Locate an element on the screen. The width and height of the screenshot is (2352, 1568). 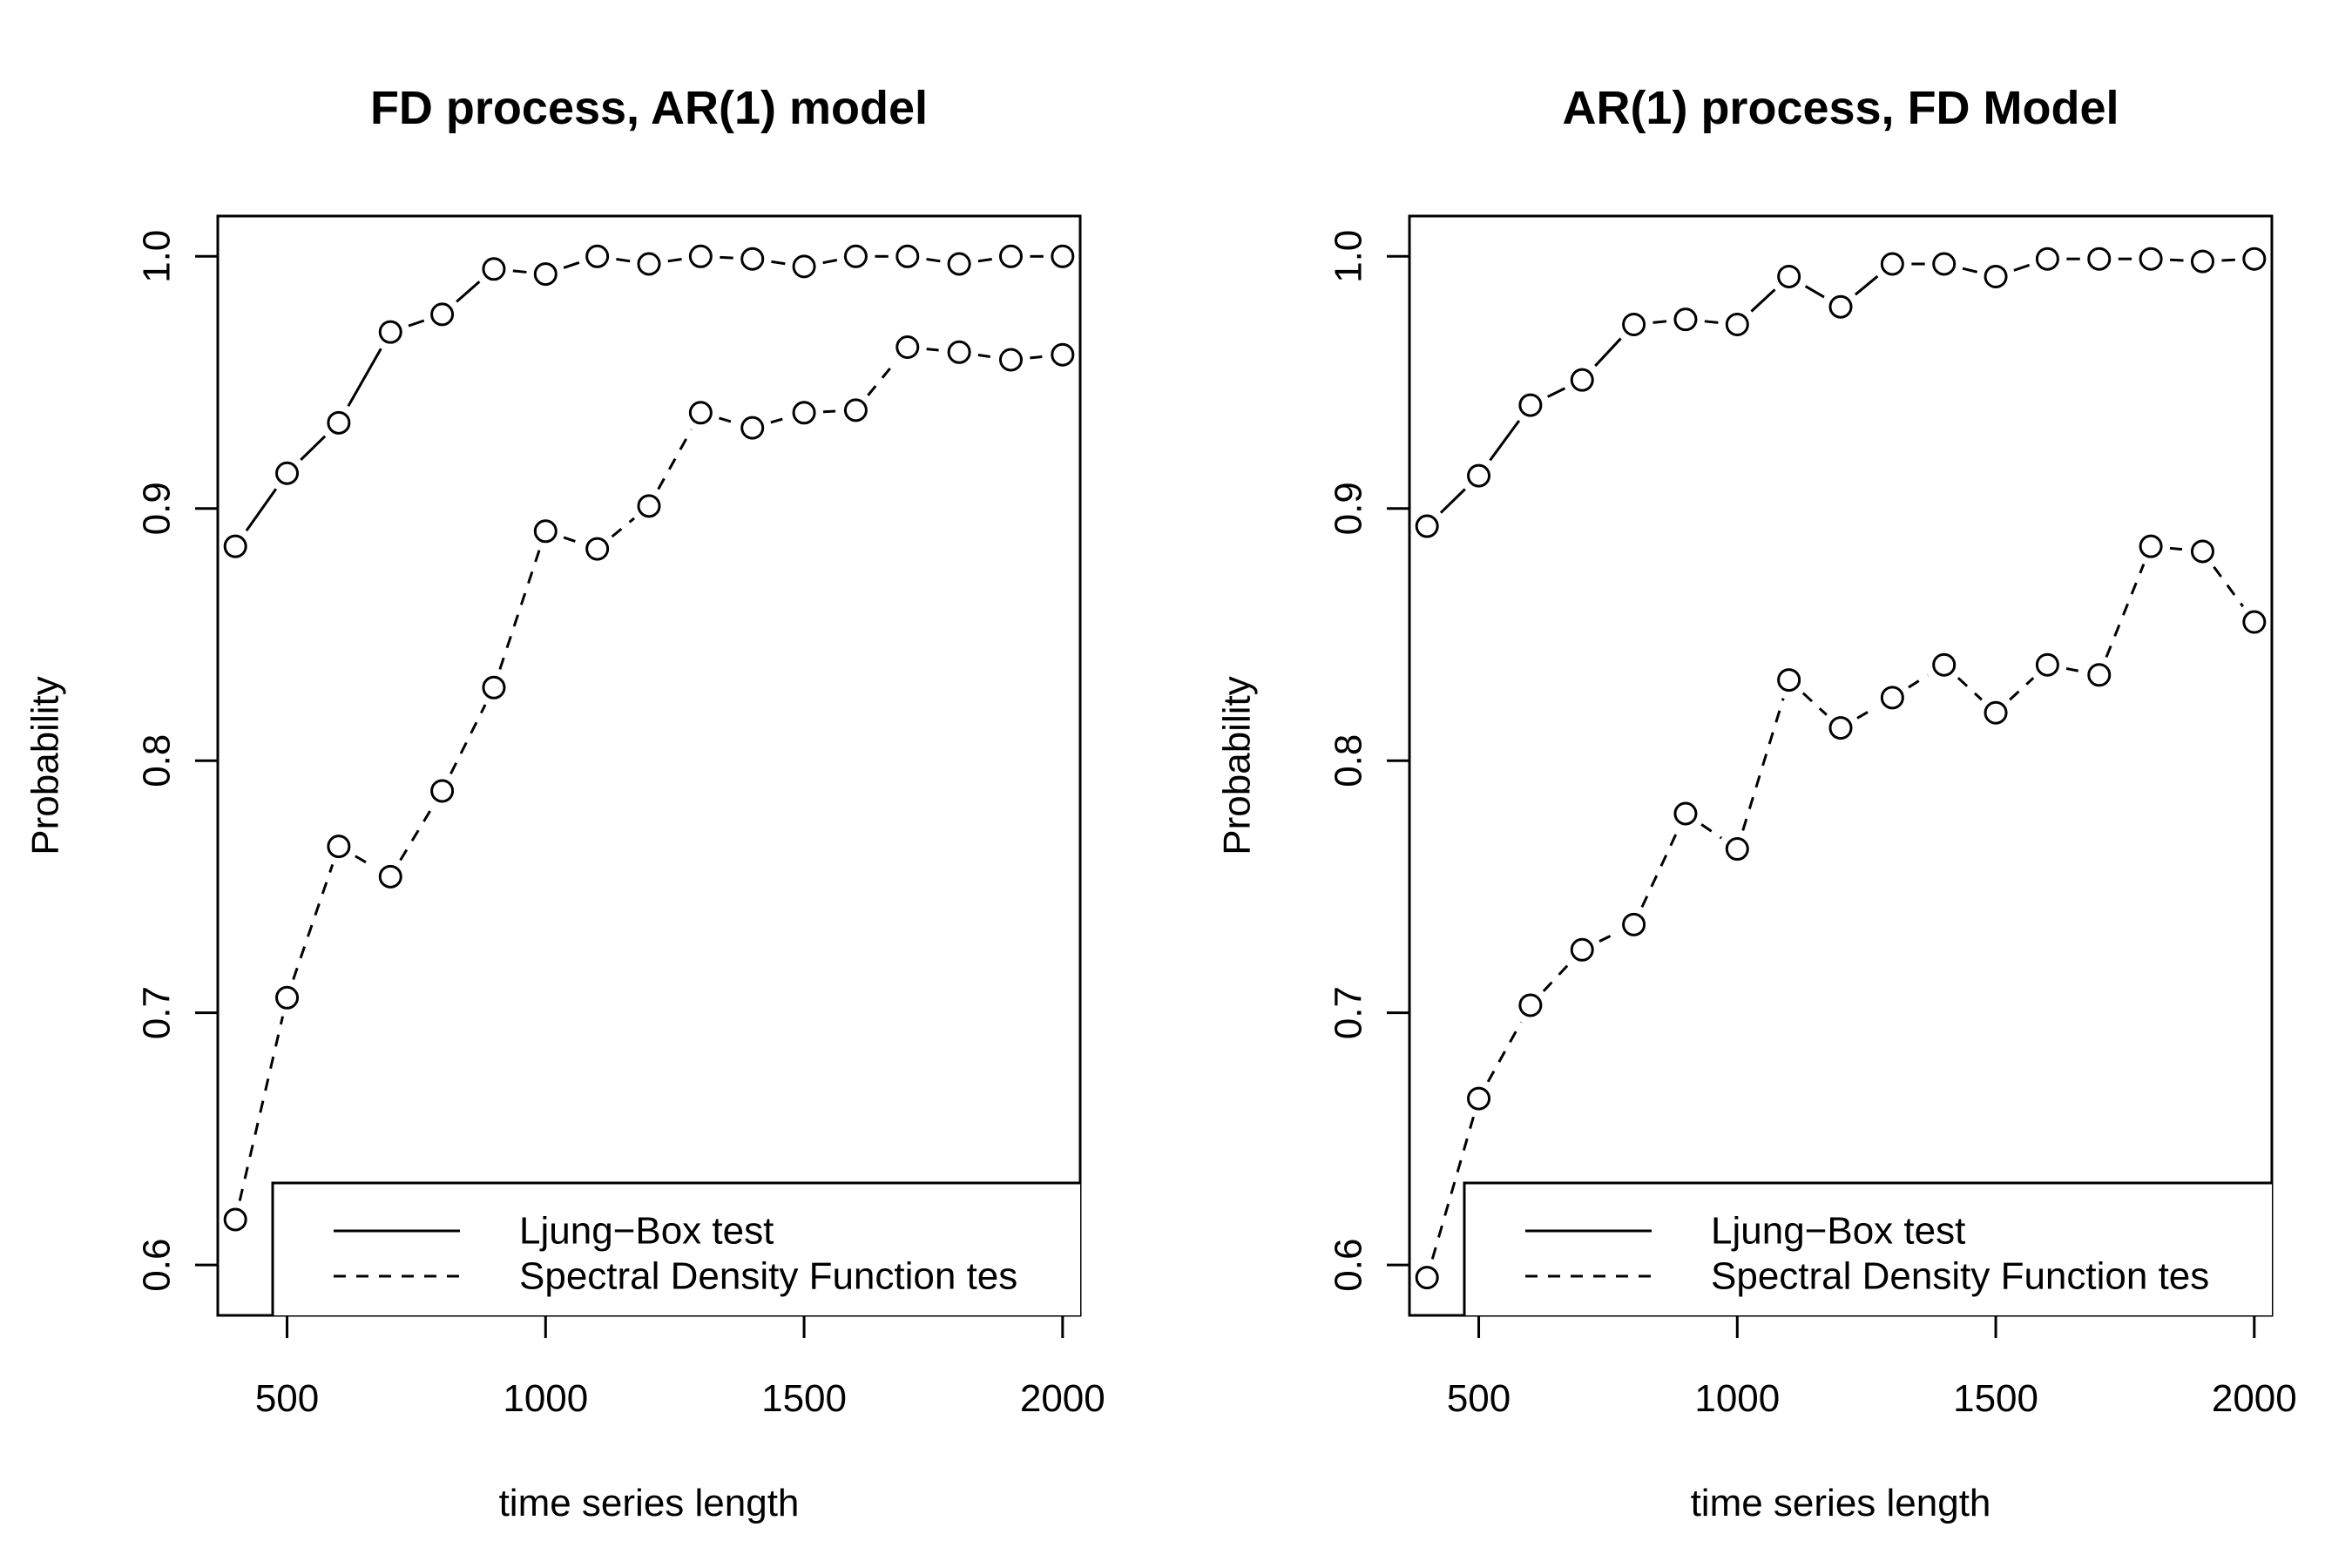
y-tick-label: 0.9 is located at coordinates (1349, 509).